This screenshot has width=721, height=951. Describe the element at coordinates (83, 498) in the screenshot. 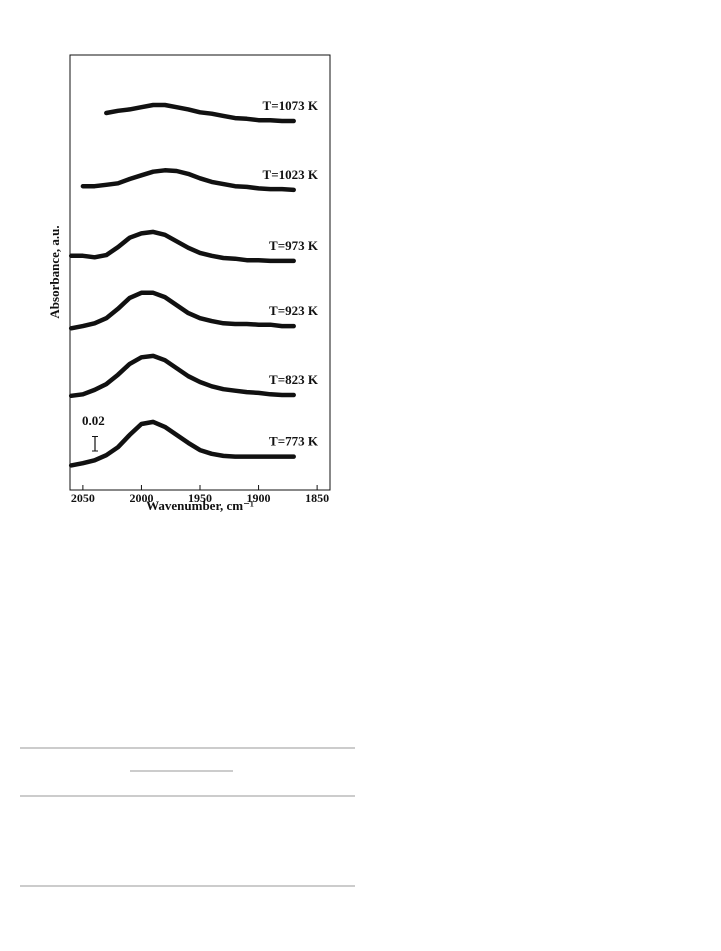

I see `x-tick-label: 2050` at that location.